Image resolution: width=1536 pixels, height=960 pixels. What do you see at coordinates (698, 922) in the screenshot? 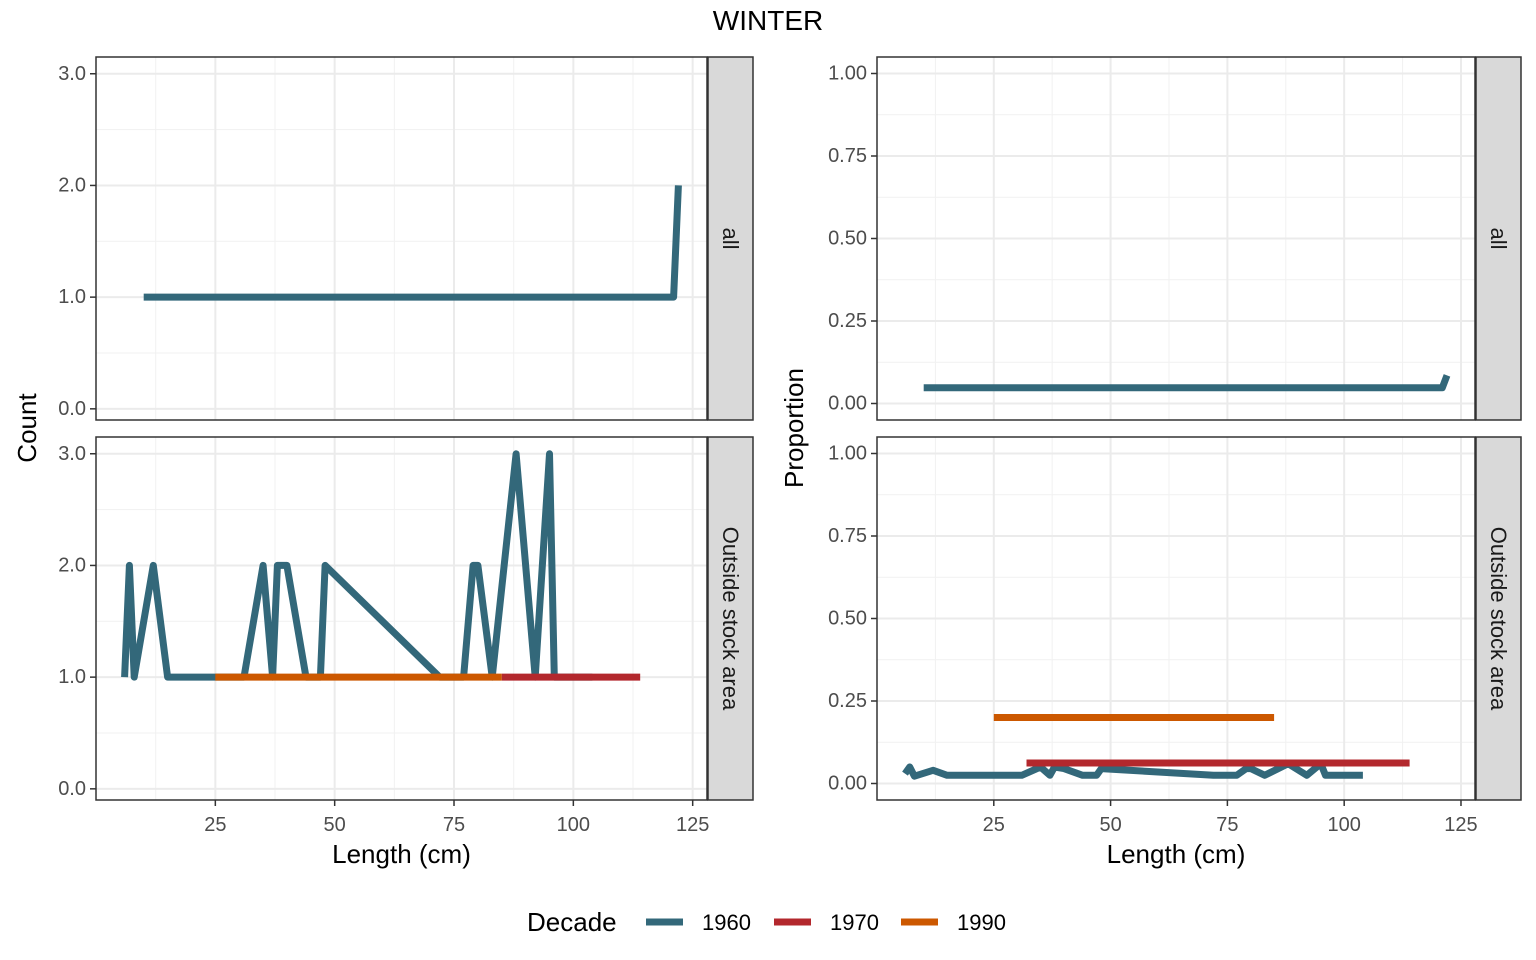
I see `legend-item-1960: 1960` at bounding box center [698, 922].